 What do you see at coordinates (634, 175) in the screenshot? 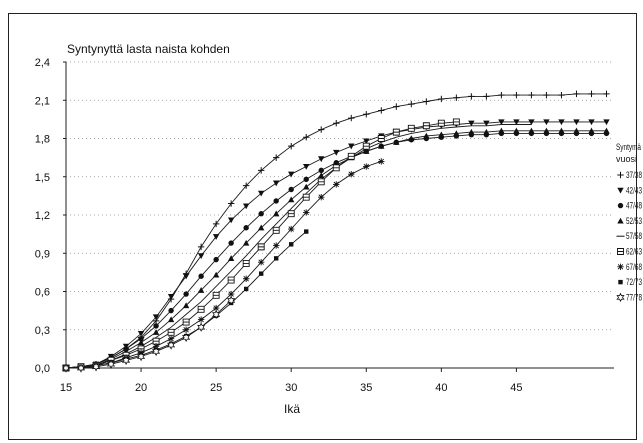
I see `legend-label-37-38: 37/38` at bounding box center [634, 175].